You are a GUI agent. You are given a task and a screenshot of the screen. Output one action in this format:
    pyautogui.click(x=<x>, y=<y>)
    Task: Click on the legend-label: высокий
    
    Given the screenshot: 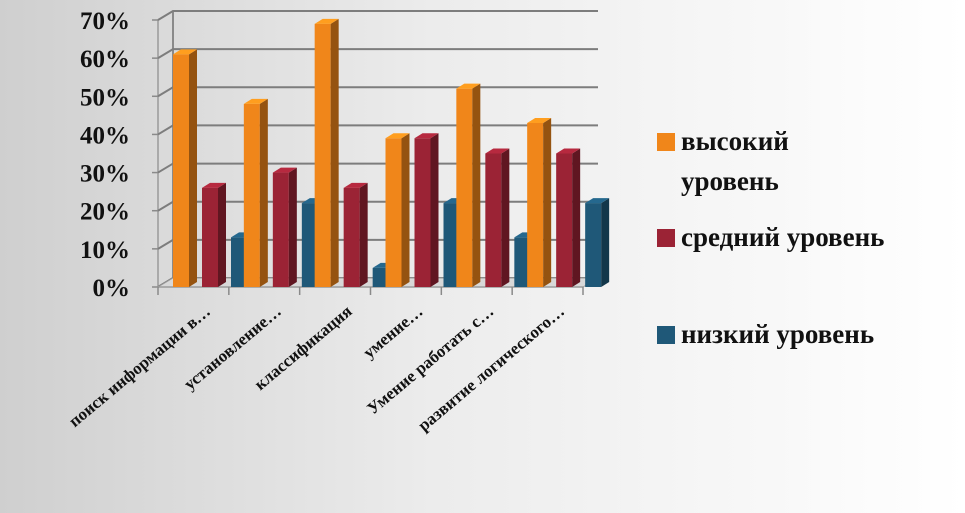 What is the action you would take?
    pyautogui.click(x=735, y=141)
    